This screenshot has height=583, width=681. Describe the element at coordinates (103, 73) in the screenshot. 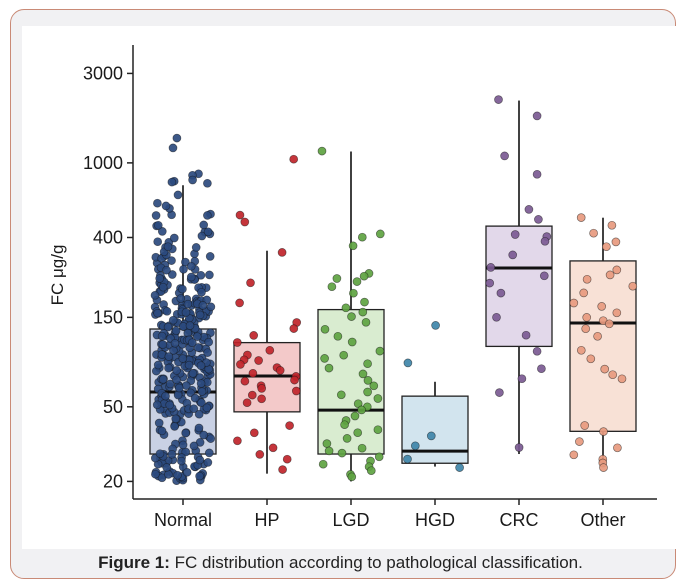

I see `y-tick-label: 3000` at that location.